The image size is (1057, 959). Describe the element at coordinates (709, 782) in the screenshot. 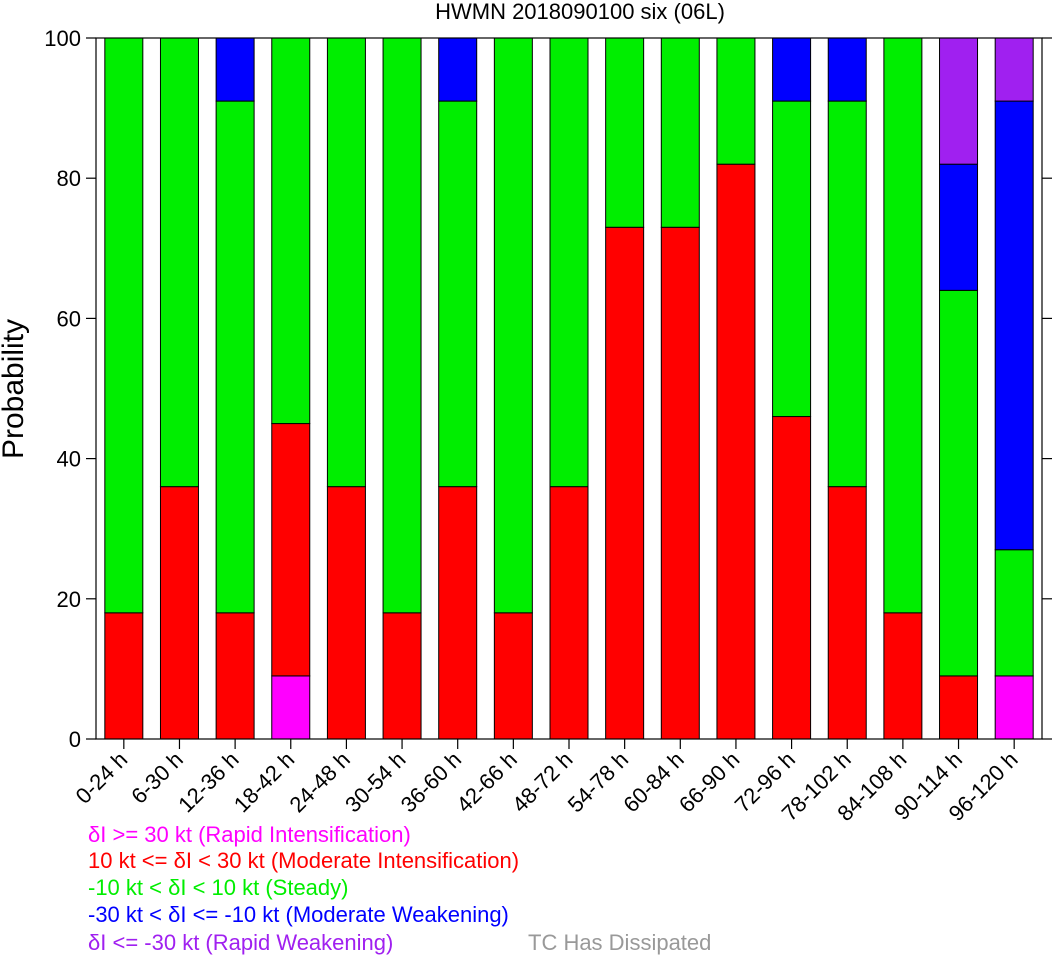

I see `x-tick-label: 66-90 h` at that location.